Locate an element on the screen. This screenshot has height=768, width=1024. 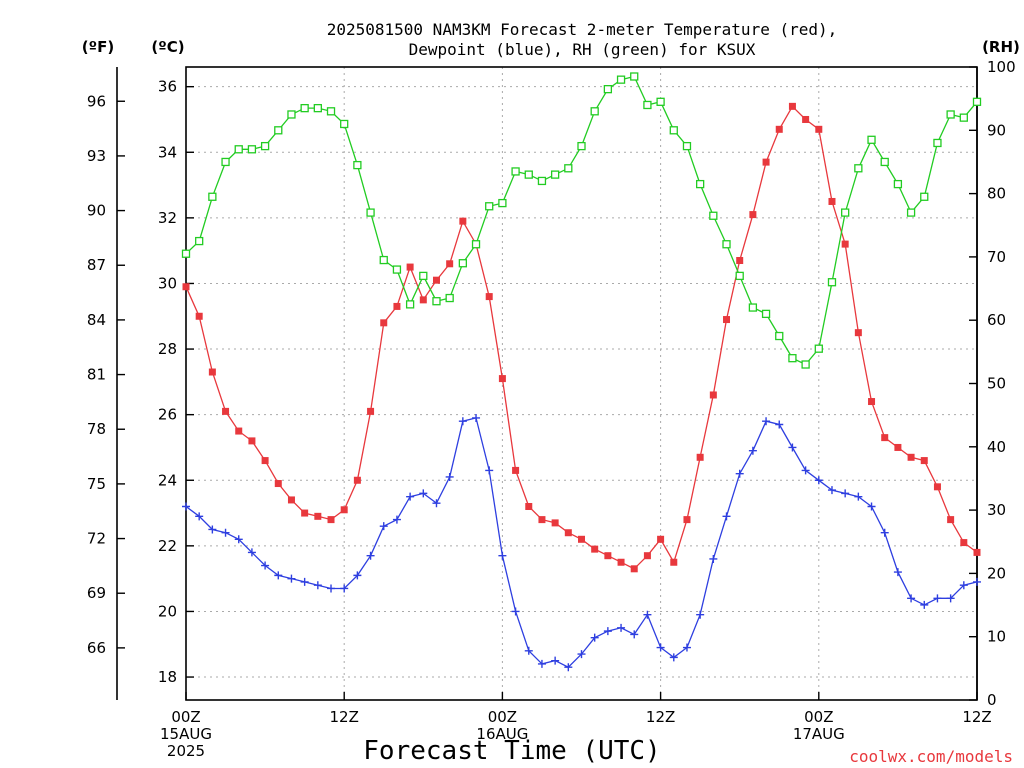
x-tick-label: 16AUG is located at coordinates (502, 734).